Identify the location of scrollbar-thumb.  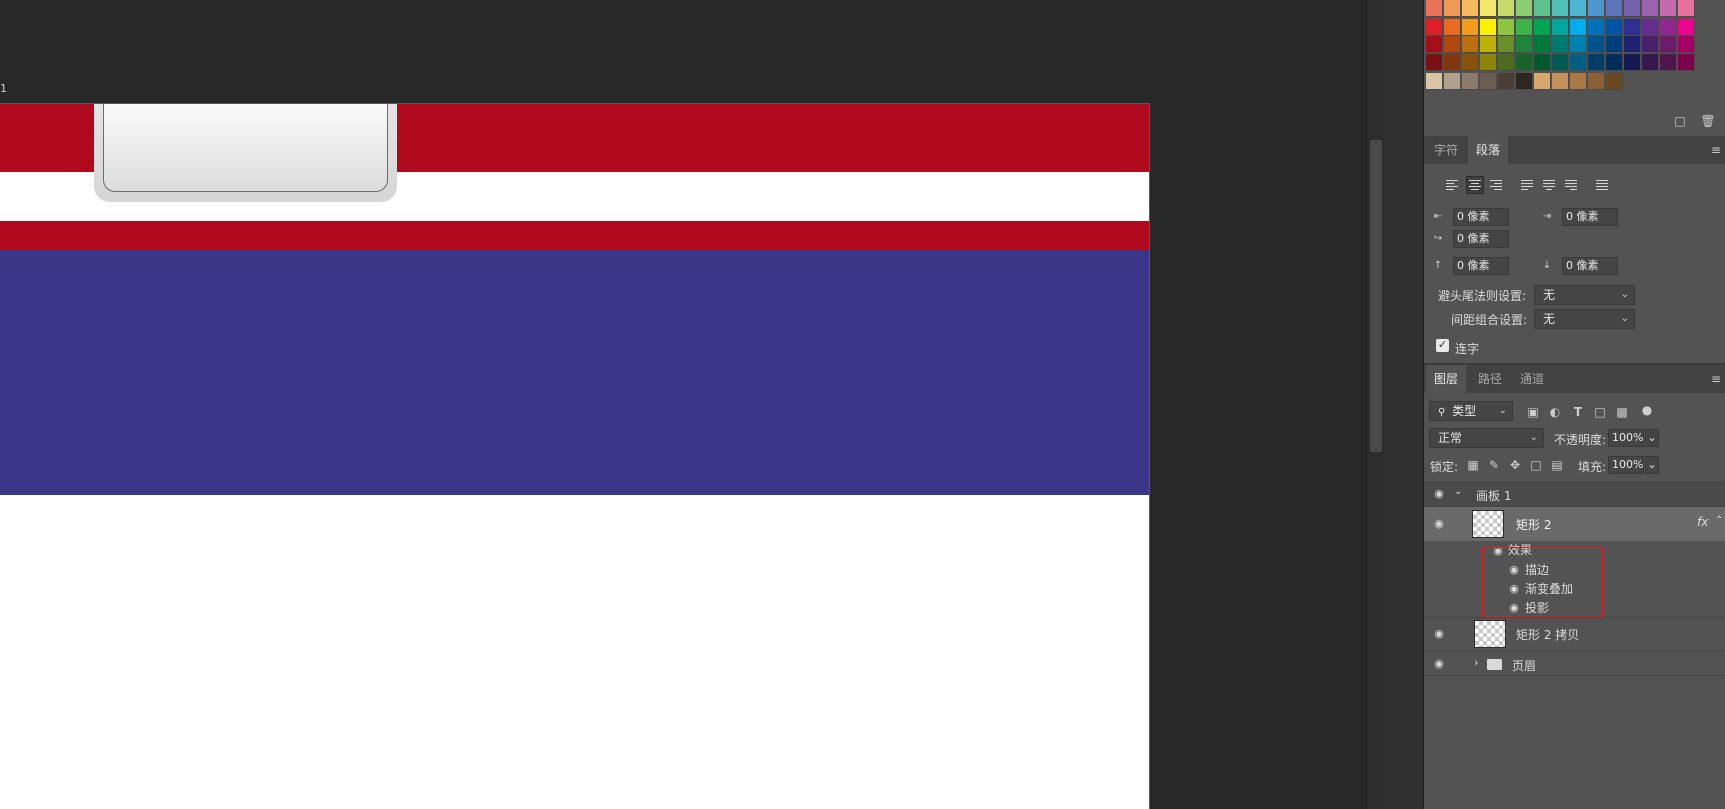
(1376, 296).